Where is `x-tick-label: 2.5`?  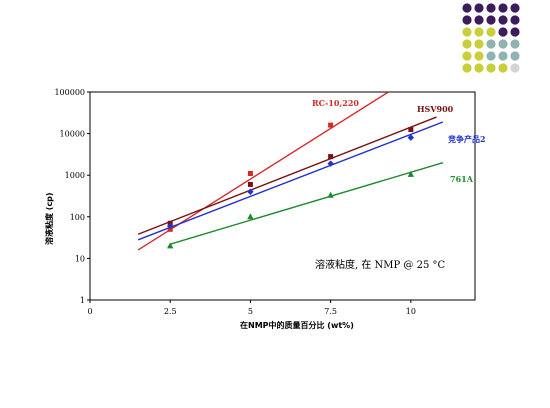
x-tick-label: 2.5 is located at coordinates (170, 311).